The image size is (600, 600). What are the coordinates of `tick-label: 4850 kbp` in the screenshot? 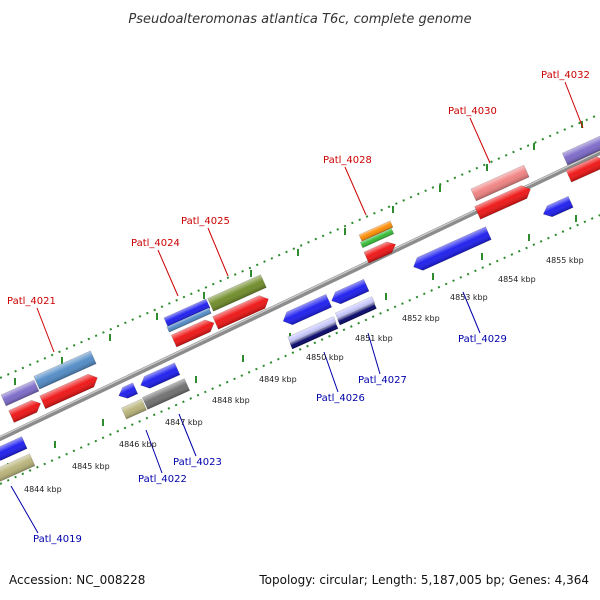 It's located at (325, 357).